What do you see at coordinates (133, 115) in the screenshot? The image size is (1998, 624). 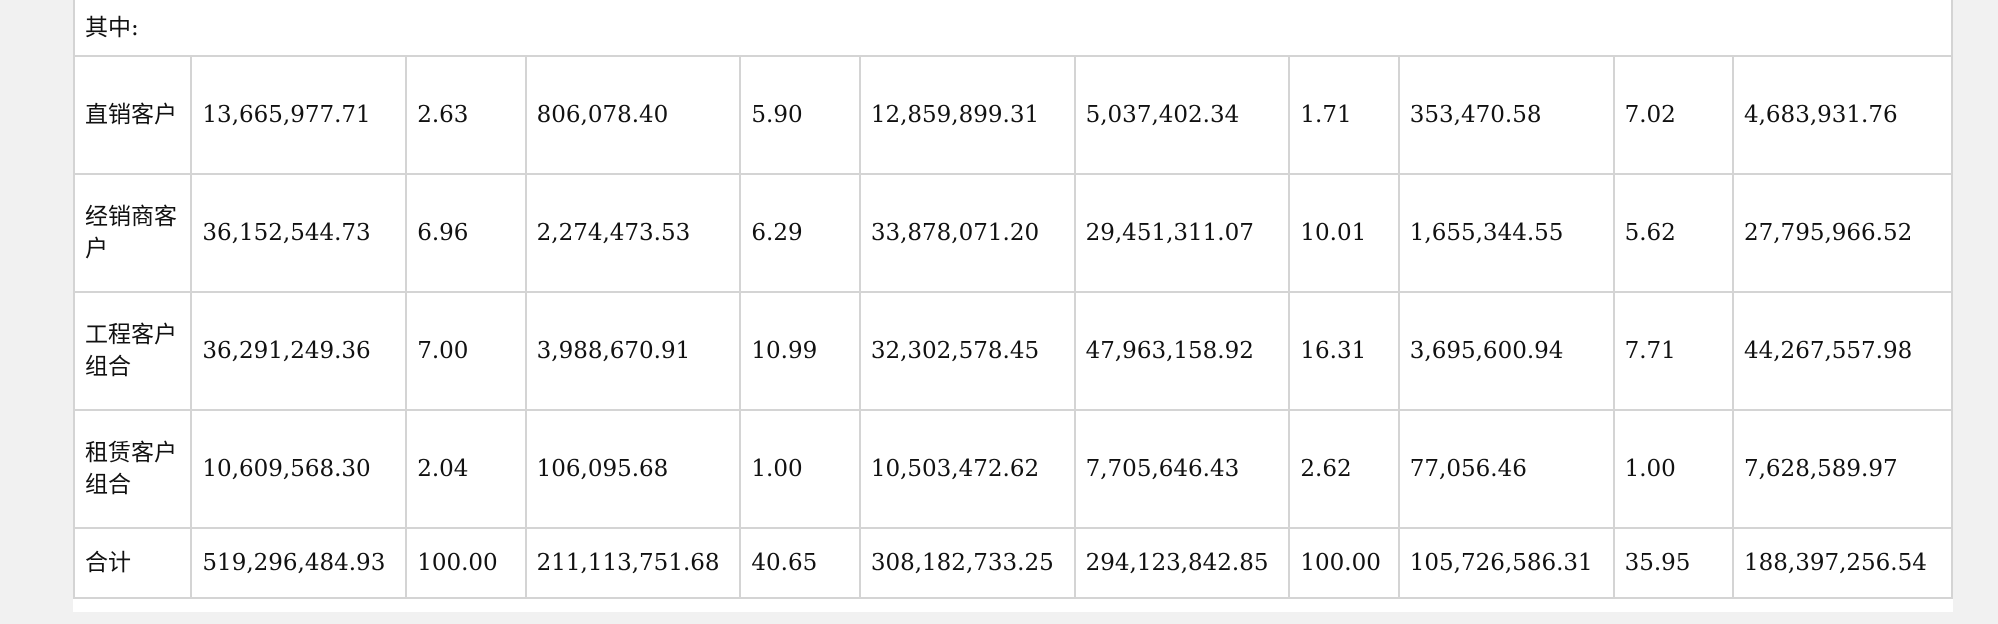 I see `row-label: 直销客户` at bounding box center [133, 115].